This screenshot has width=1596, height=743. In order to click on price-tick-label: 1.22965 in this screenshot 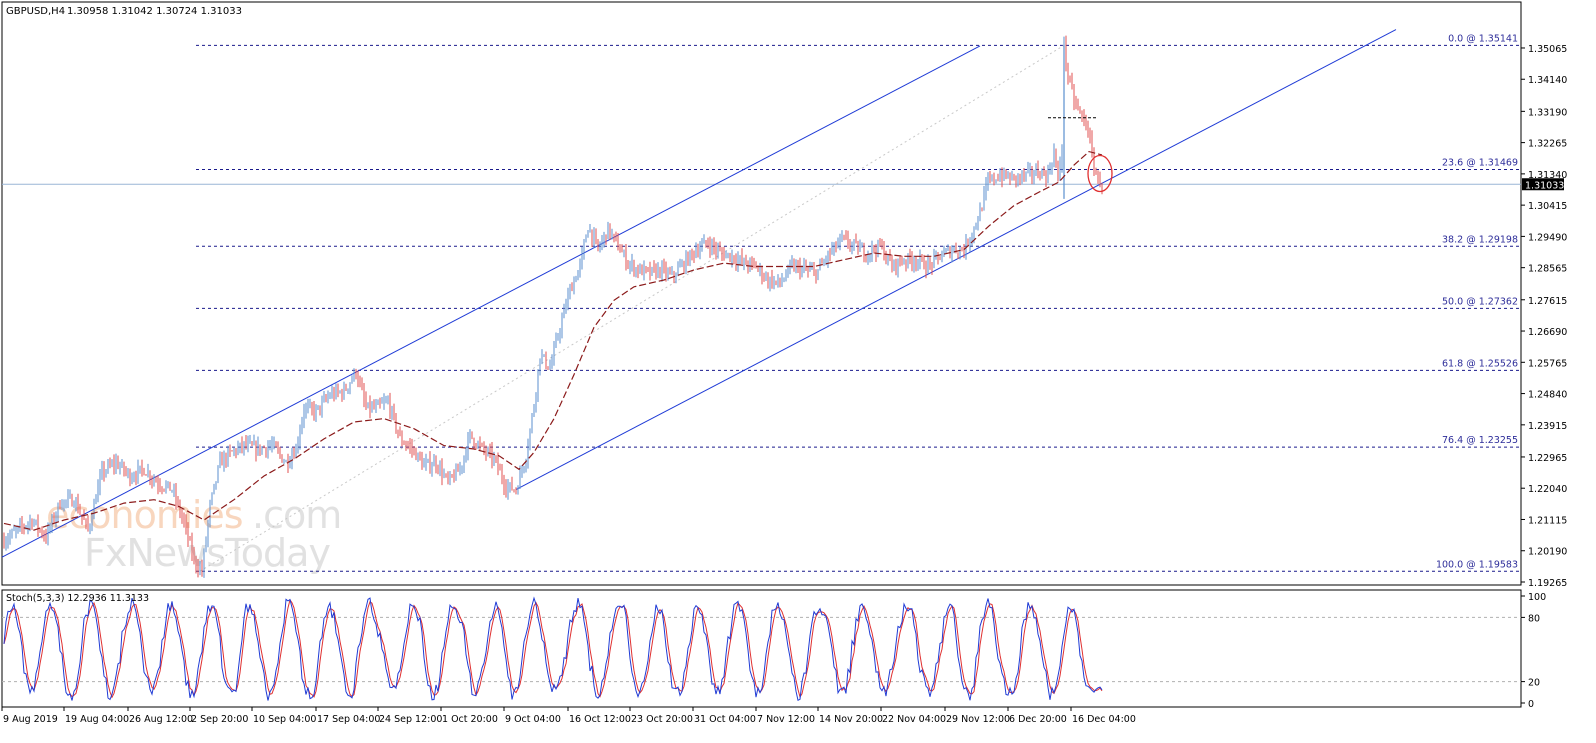, I will do `click(1547, 458)`.